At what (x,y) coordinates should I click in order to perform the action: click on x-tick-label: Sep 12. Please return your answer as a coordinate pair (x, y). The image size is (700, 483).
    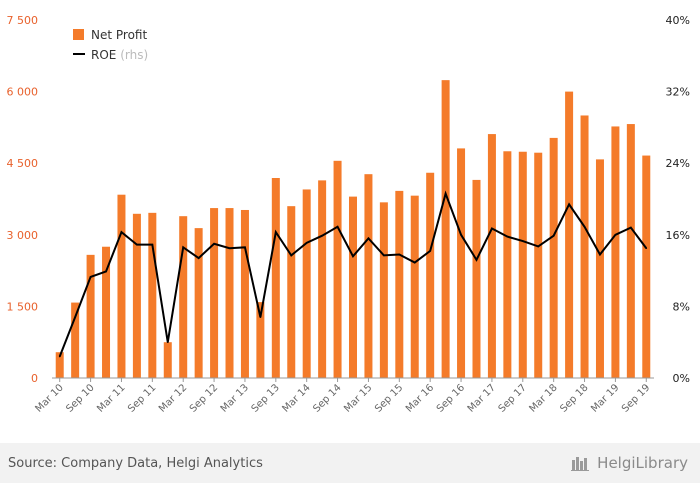
    Looking at the image, I should click on (204, 398).